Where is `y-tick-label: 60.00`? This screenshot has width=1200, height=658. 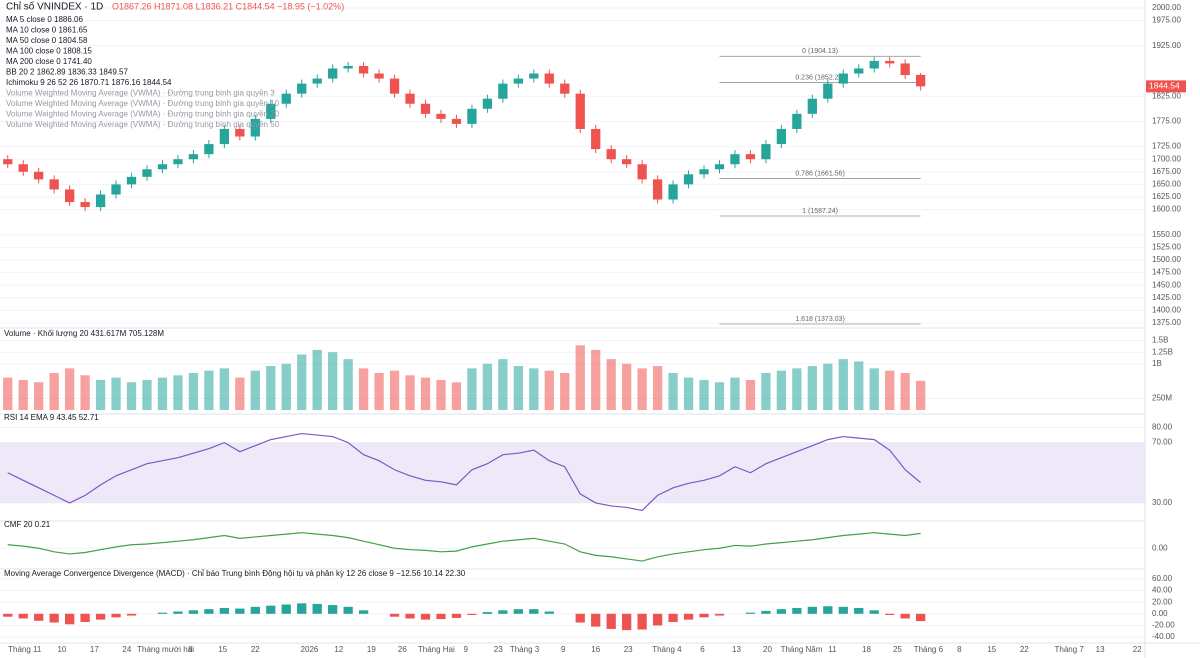 y-tick-label: 60.00 is located at coordinates (1162, 578).